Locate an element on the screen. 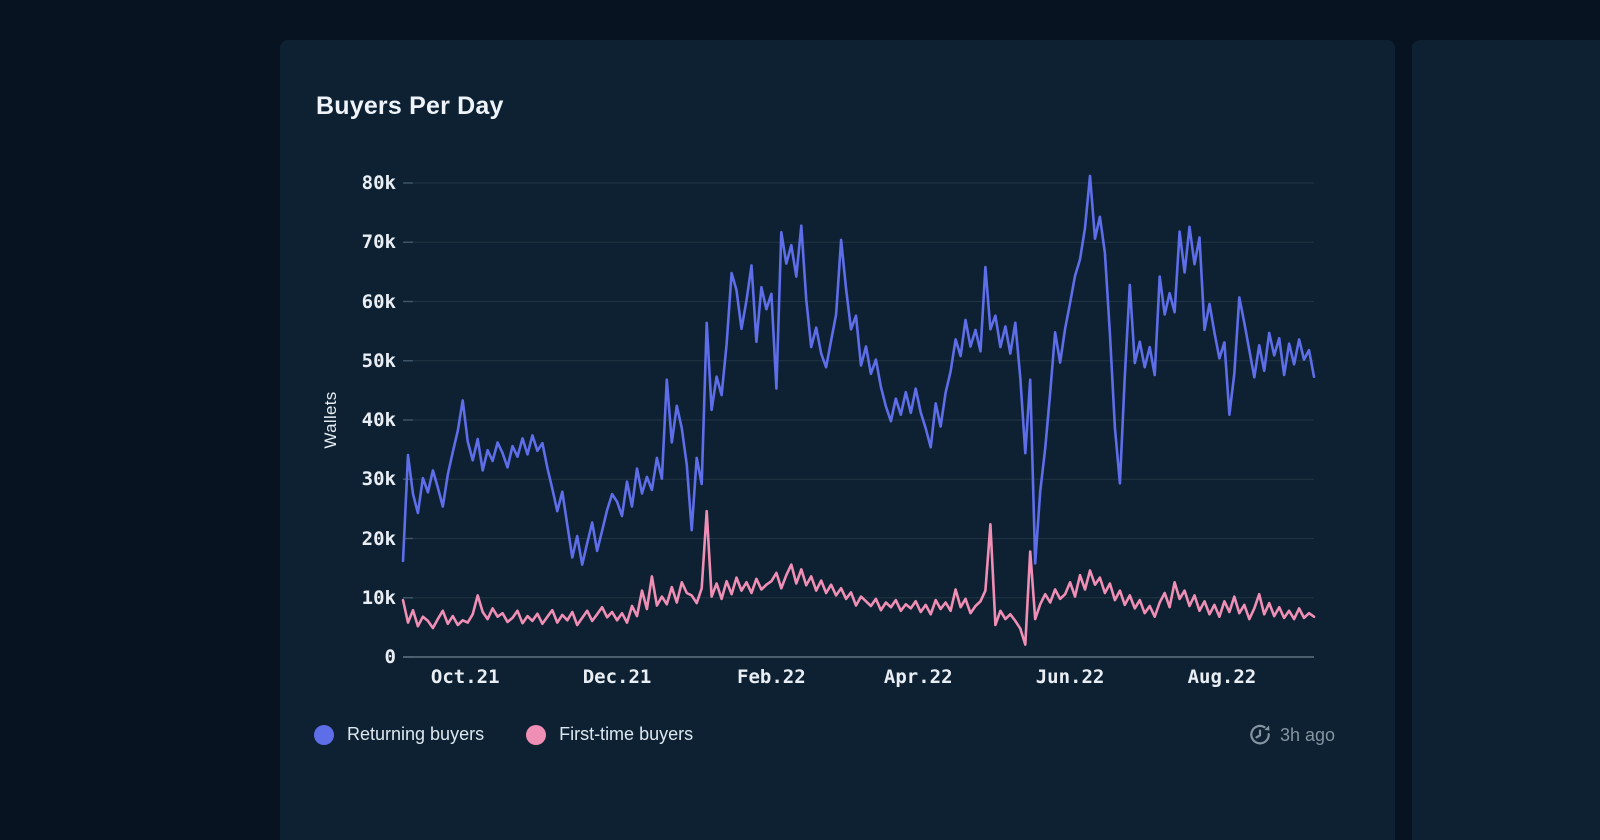 Image resolution: width=1600 pixels, height=840 pixels. legend-label: First-time buyers is located at coordinates (626, 734).